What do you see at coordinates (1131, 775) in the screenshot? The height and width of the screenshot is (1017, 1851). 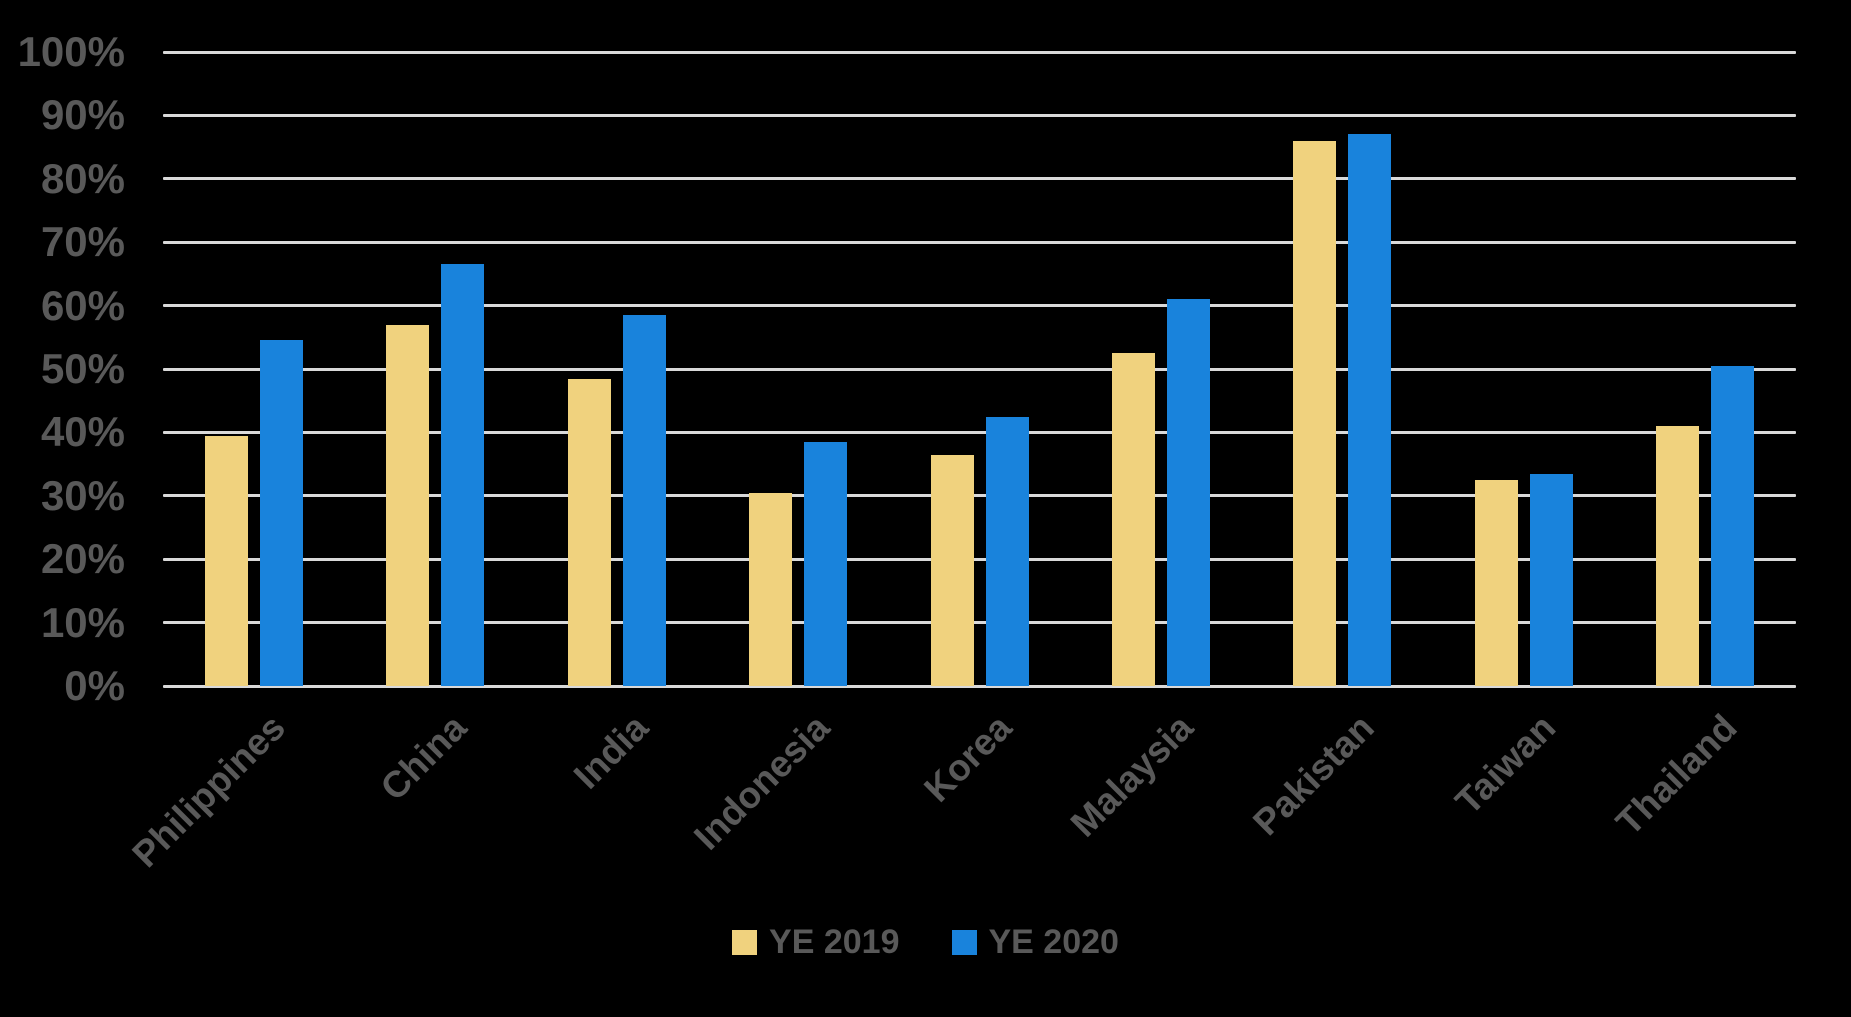 I see `x-axis-label-malaysia: Malaysia` at bounding box center [1131, 775].